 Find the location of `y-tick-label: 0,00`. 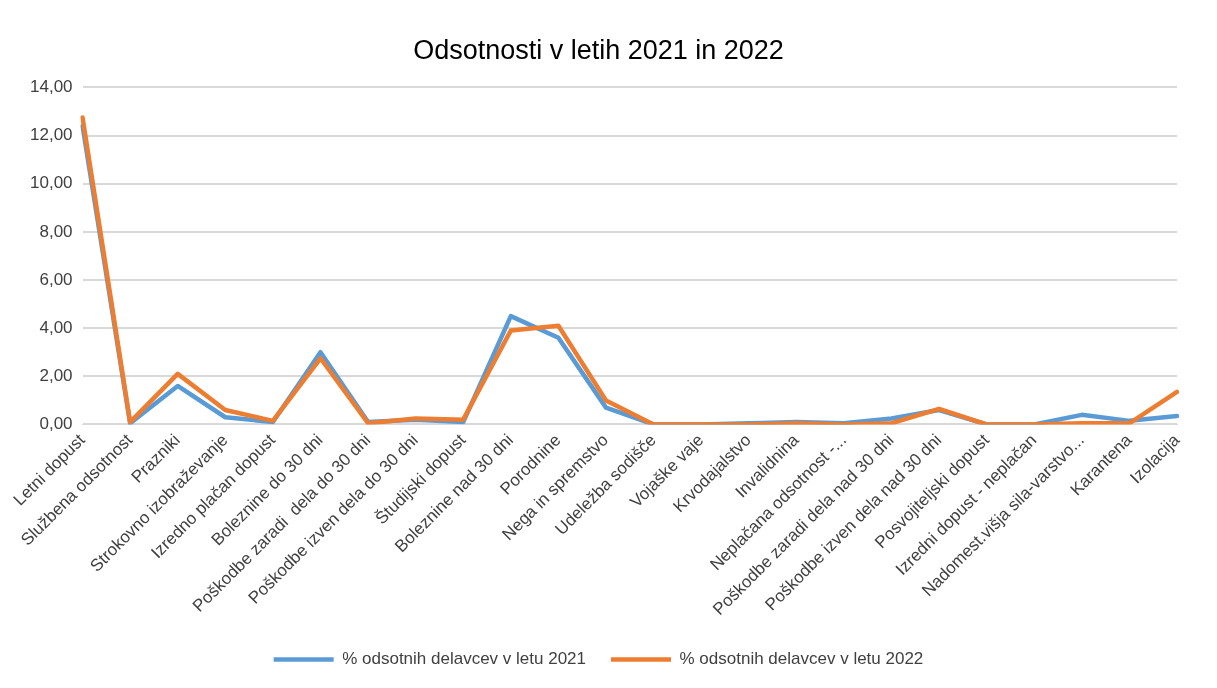

y-tick-label: 0,00 is located at coordinates (56, 424).